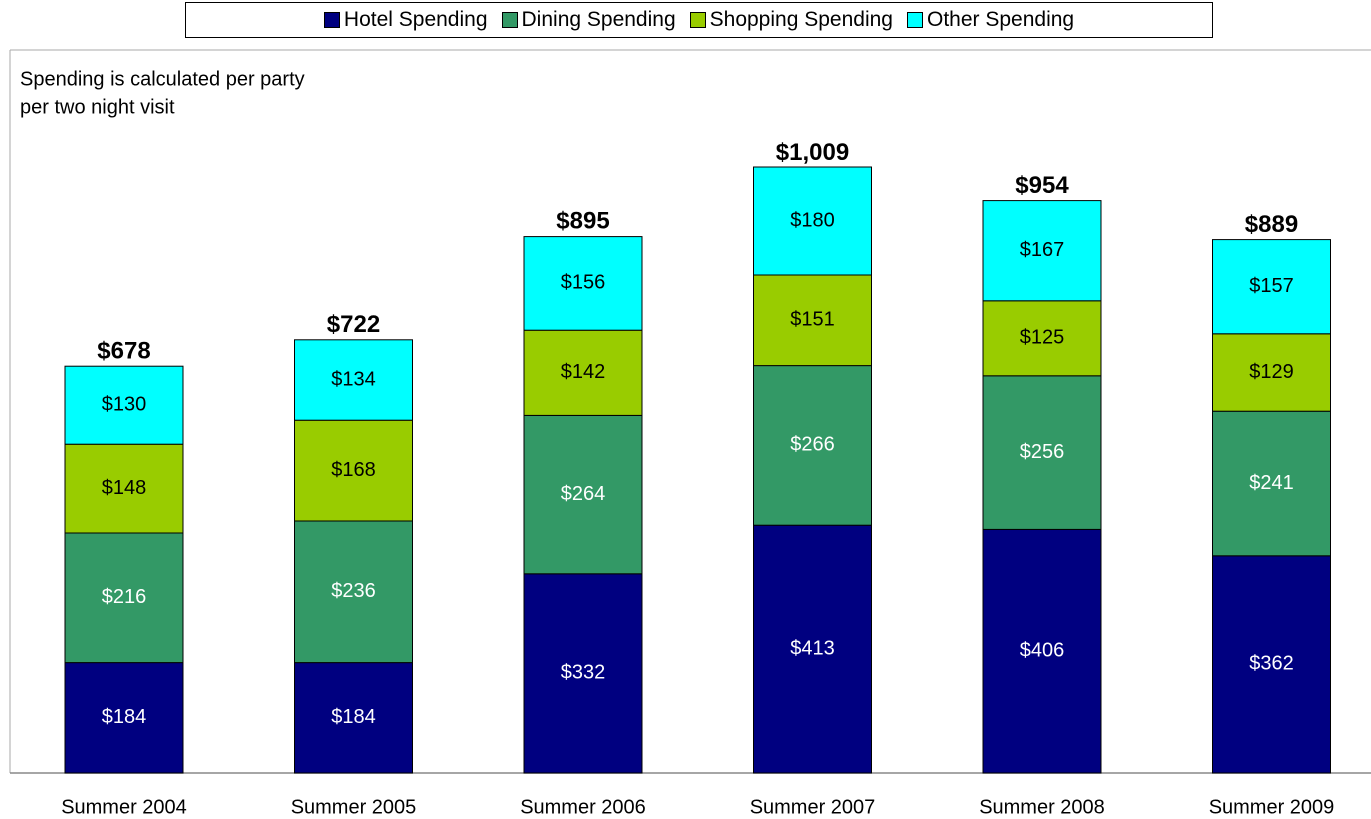 The image size is (1371, 819). I want to click on legend-item: Dining Spending, so click(588, 20).